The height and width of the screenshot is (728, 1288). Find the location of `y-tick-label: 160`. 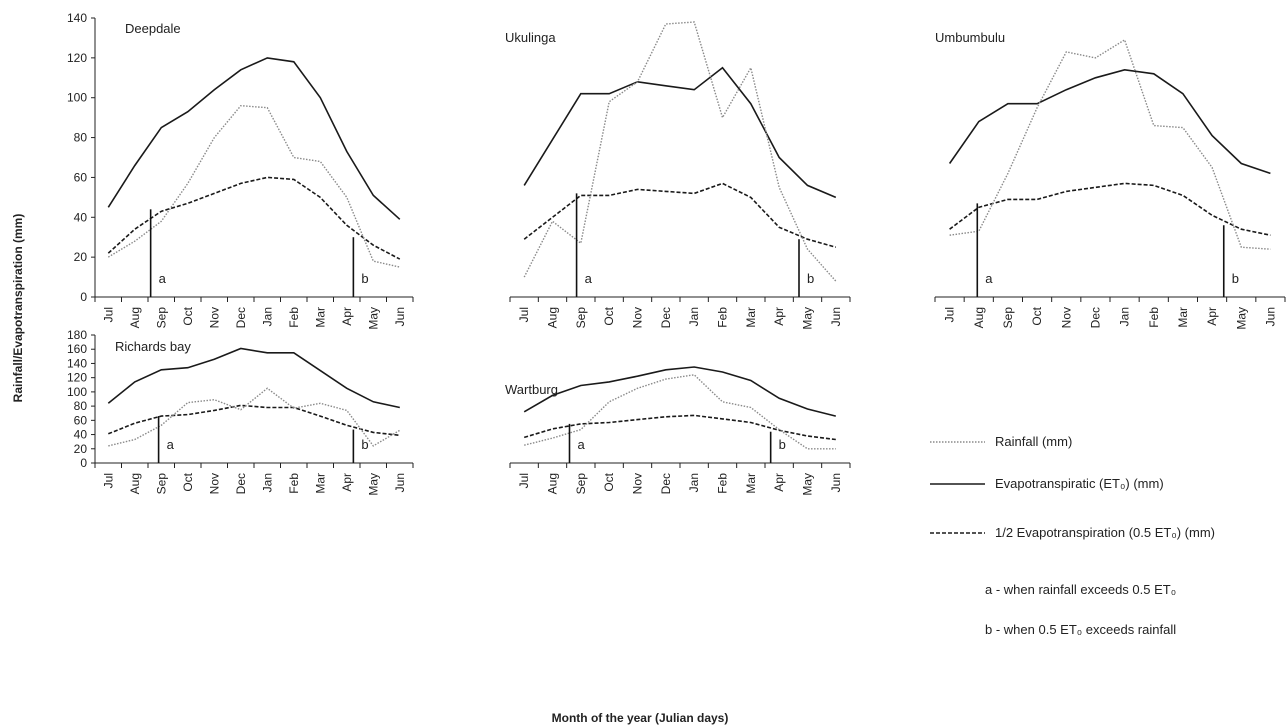

y-tick-label: 160 is located at coordinates (77, 349).